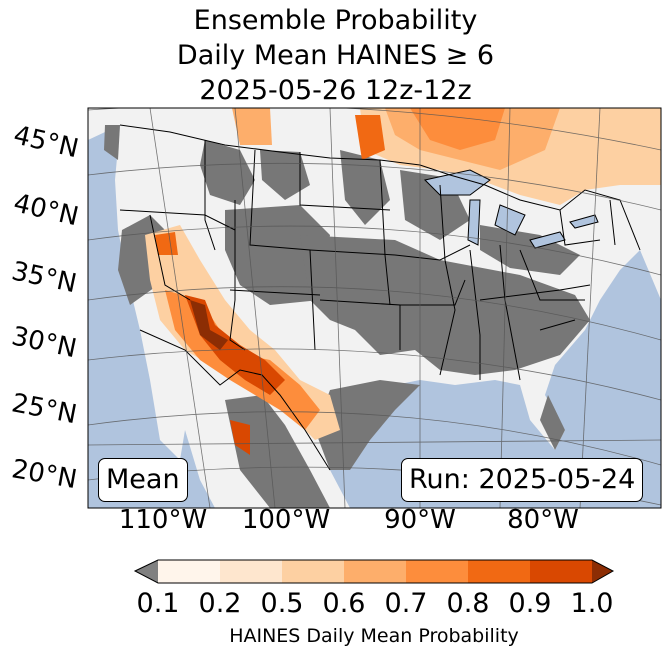  I want to click on colorbar-tick: 1.0, so click(592, 603).